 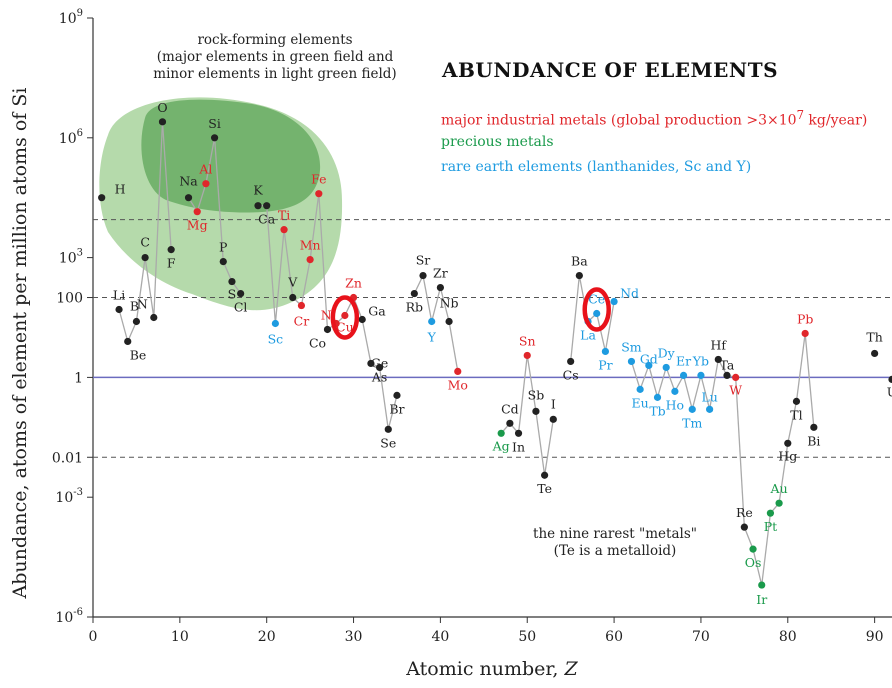 What do you see at coordinates (527, 355) in the screenshot?
I see `element-point-sn` at bounding box center [527, 355].